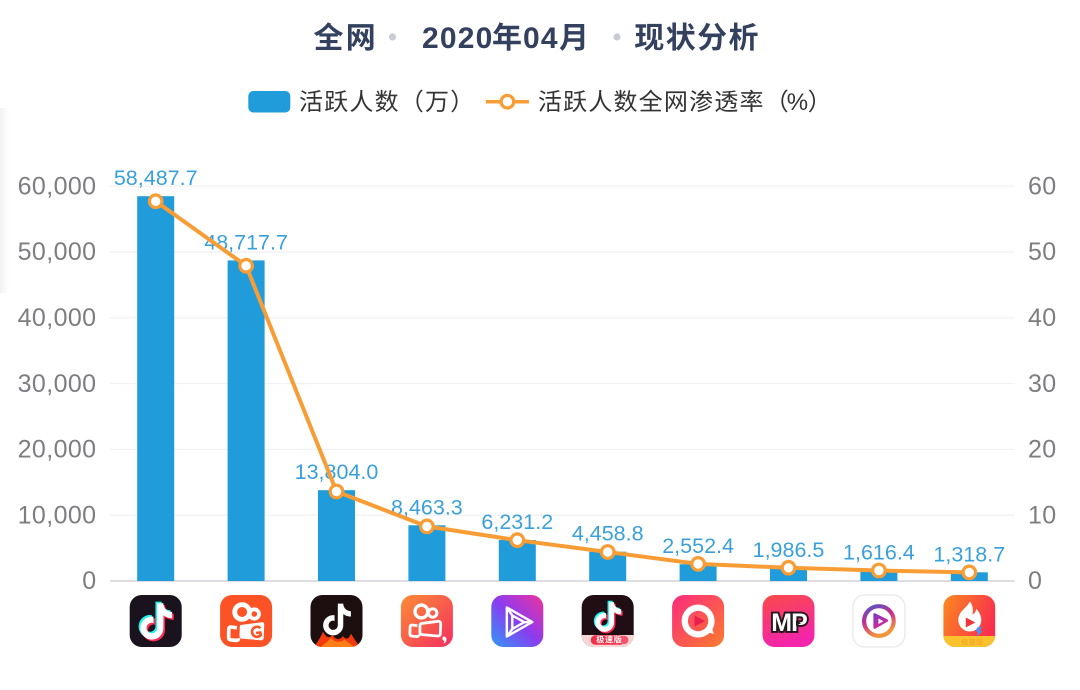  I want to click on svg-text: 60,000, so click(57, 186).